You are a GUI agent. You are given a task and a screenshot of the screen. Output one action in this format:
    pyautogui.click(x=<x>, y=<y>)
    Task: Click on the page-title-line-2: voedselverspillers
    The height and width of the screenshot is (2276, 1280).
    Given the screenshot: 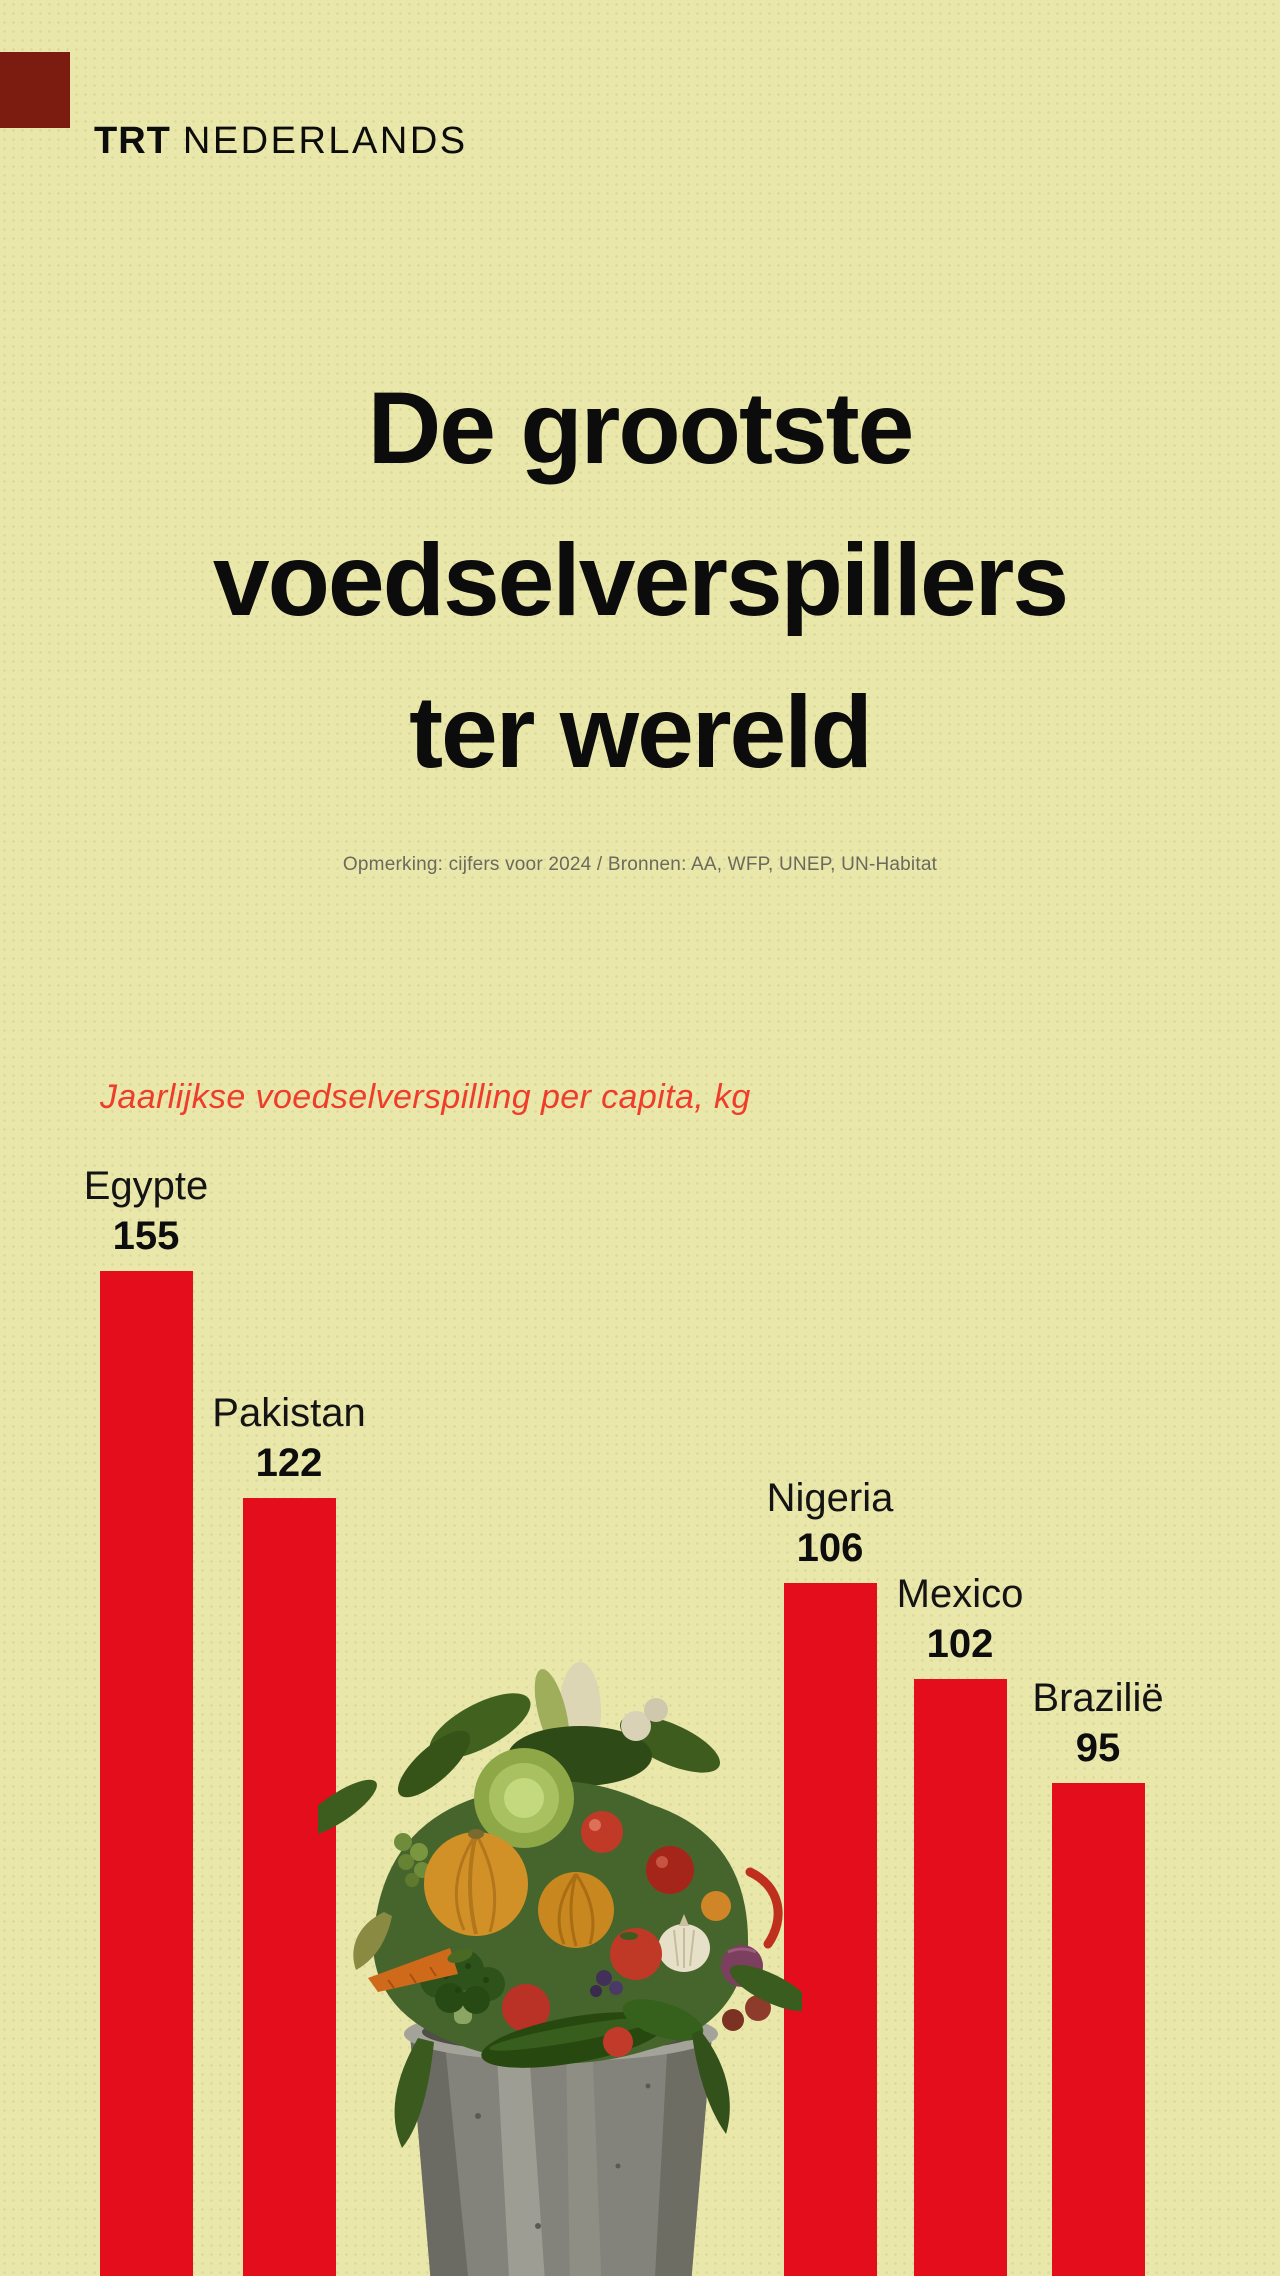 What is the action you would take?
    pyautogui.click(x=640, y=580)
    